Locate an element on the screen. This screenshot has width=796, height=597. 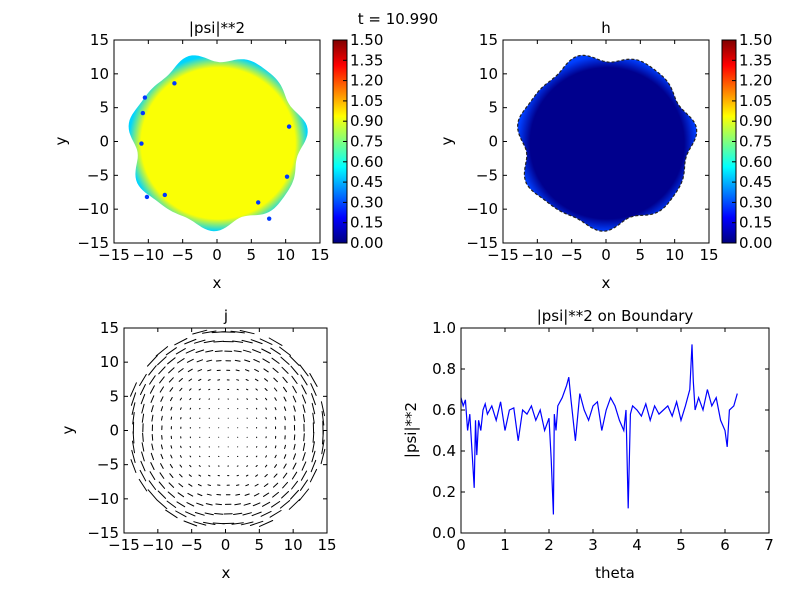
j-xlabel: x is located at coordinates (226, 573).